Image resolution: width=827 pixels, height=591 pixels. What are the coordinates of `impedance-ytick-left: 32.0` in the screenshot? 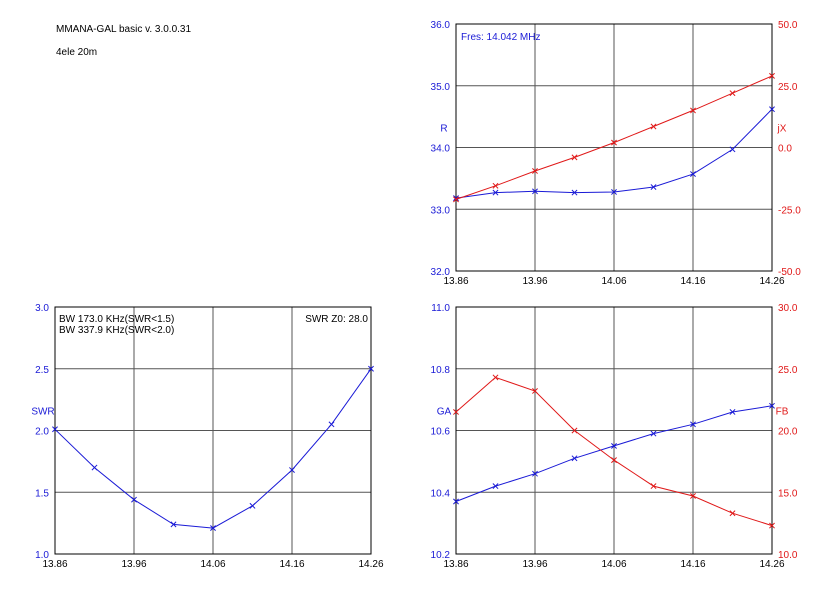 It's located at (441, 272).